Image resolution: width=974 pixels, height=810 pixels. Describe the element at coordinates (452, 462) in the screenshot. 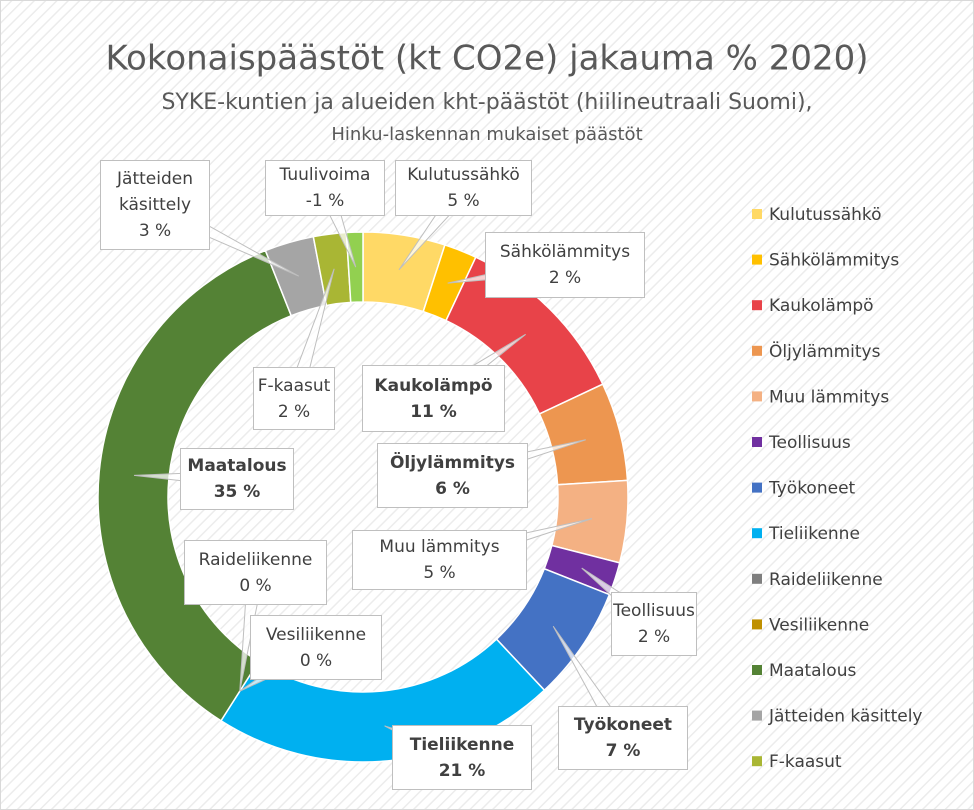

I see `data-label-name: Öljylämmitys` at that location.